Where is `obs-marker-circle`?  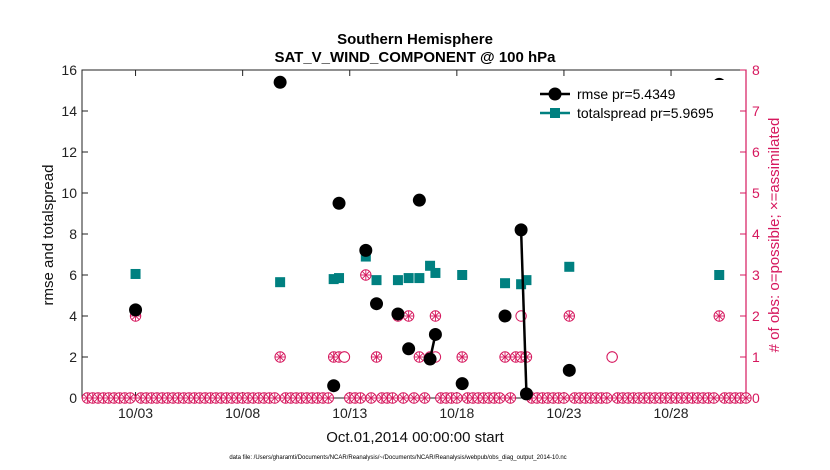 obs-marker-circle is located at coordinates (344, 357).